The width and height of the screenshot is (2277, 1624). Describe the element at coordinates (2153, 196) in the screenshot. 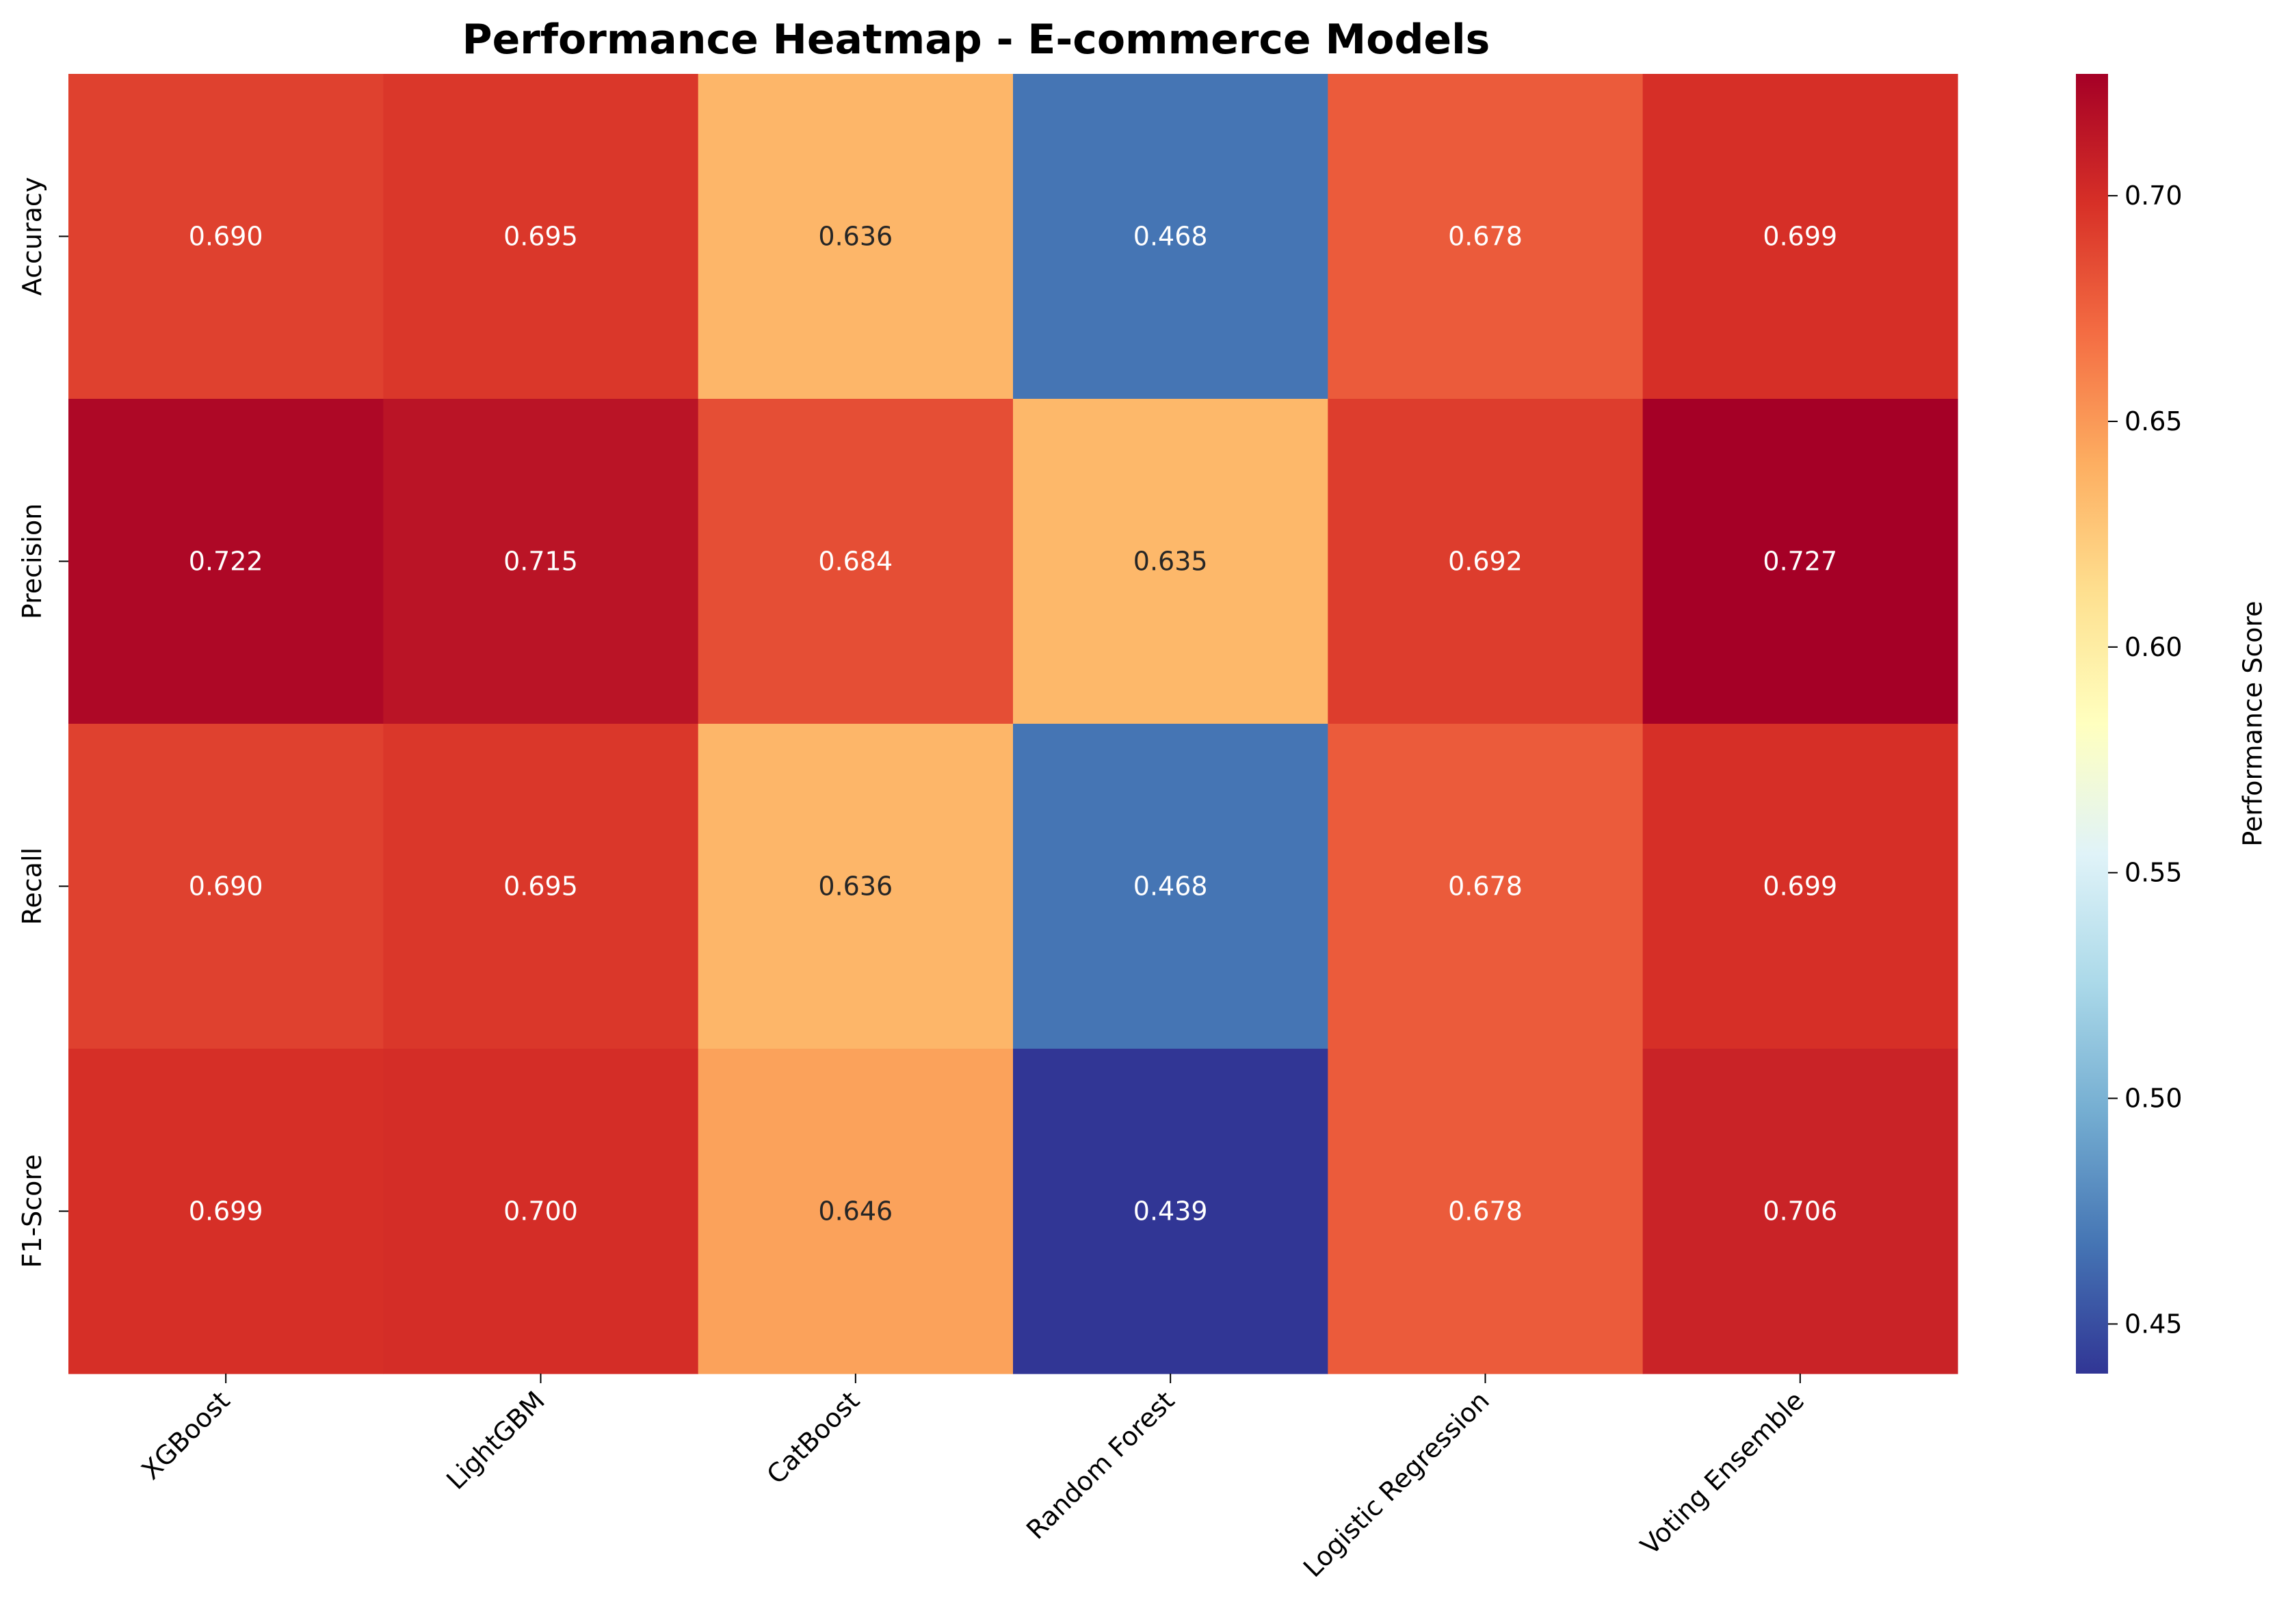

I see `colorbar-tick-label: 0.70` at that location.